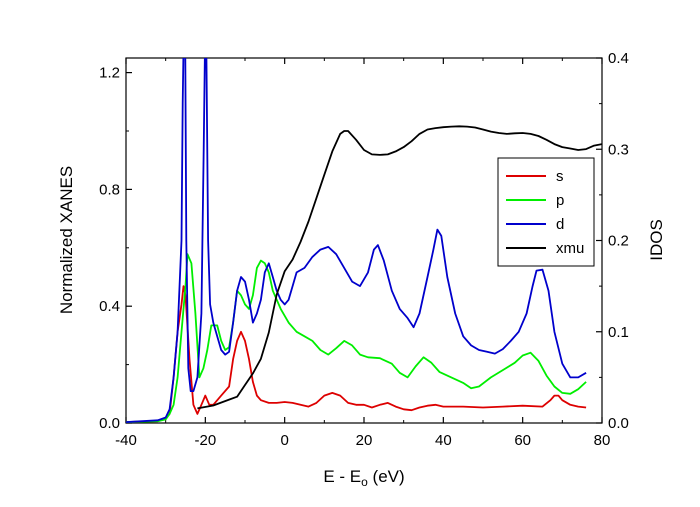 The height and width of the screenshot is (507, 700). I want to click on x-tick-label-3: 20, so click(364, 440).